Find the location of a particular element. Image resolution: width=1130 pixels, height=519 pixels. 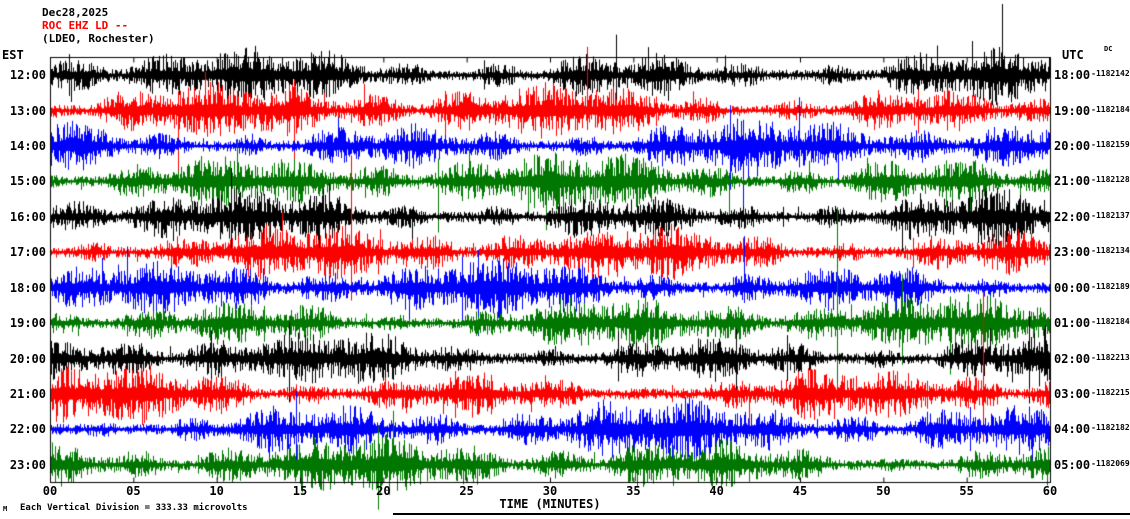

utc-label-23:00: 23:00-1182134 is located at coordinates (1092, 252).